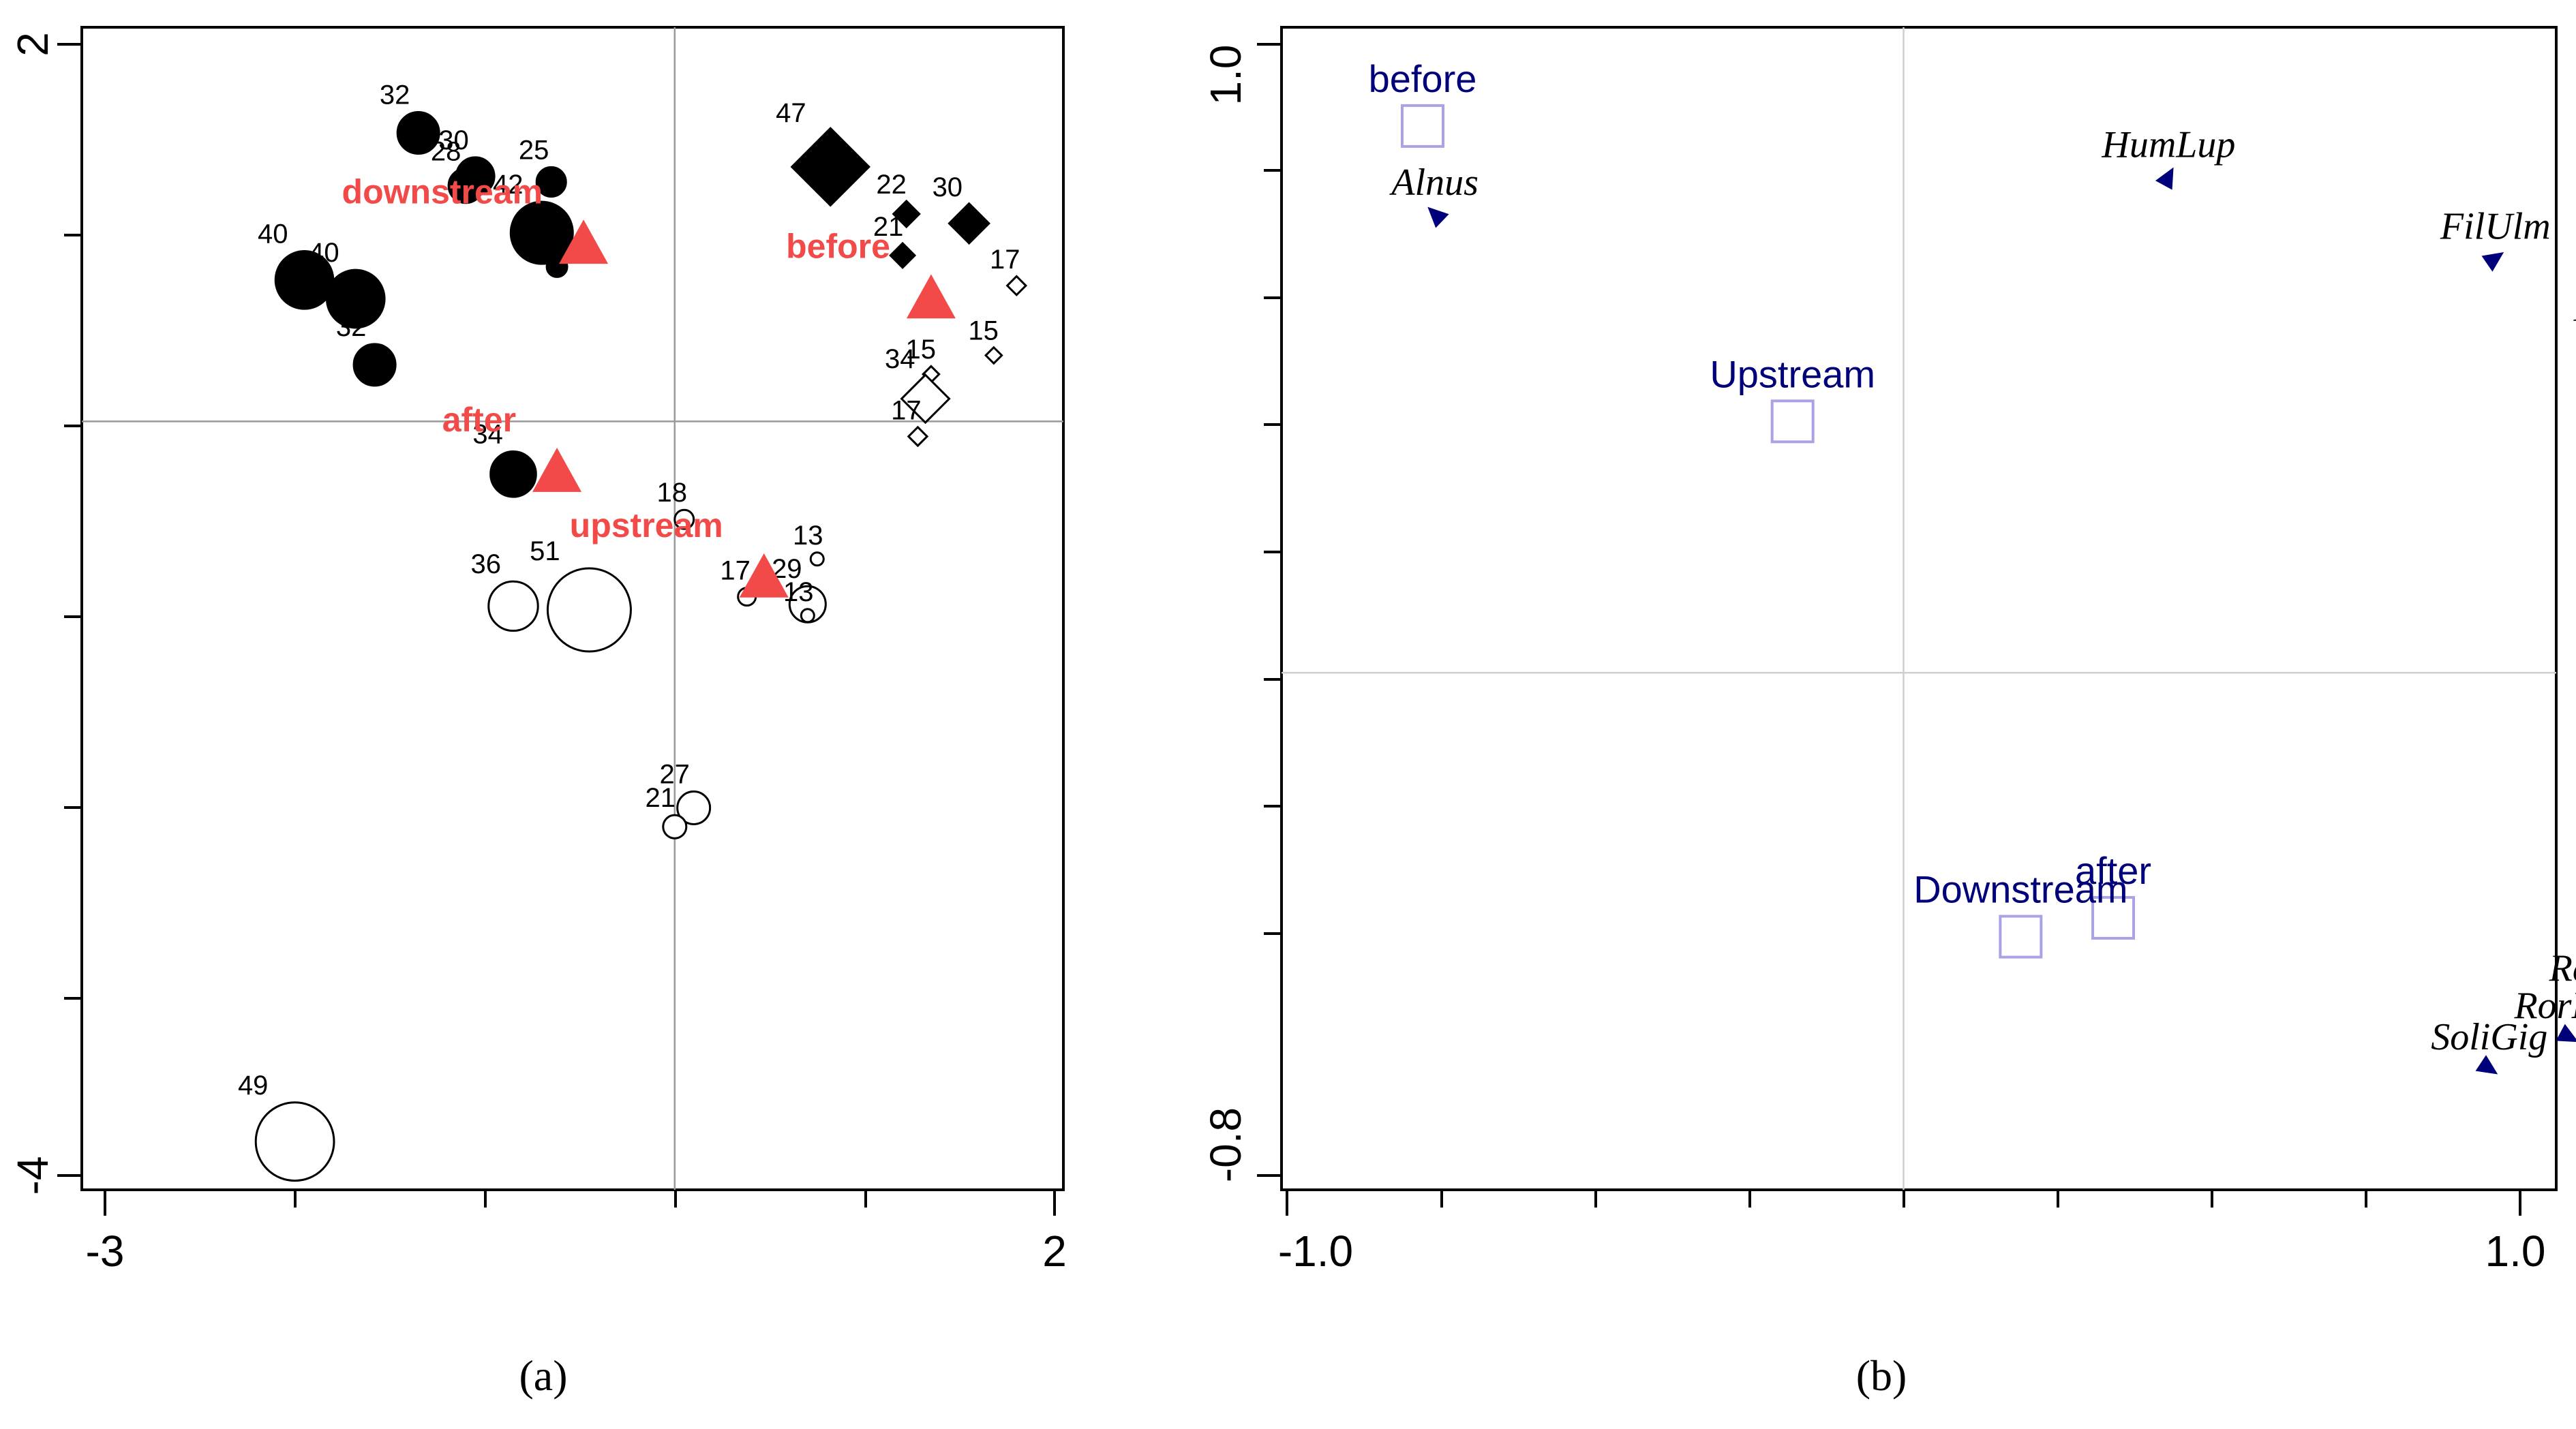  I want to click on sample-label-7: 40, so click(324, 253).